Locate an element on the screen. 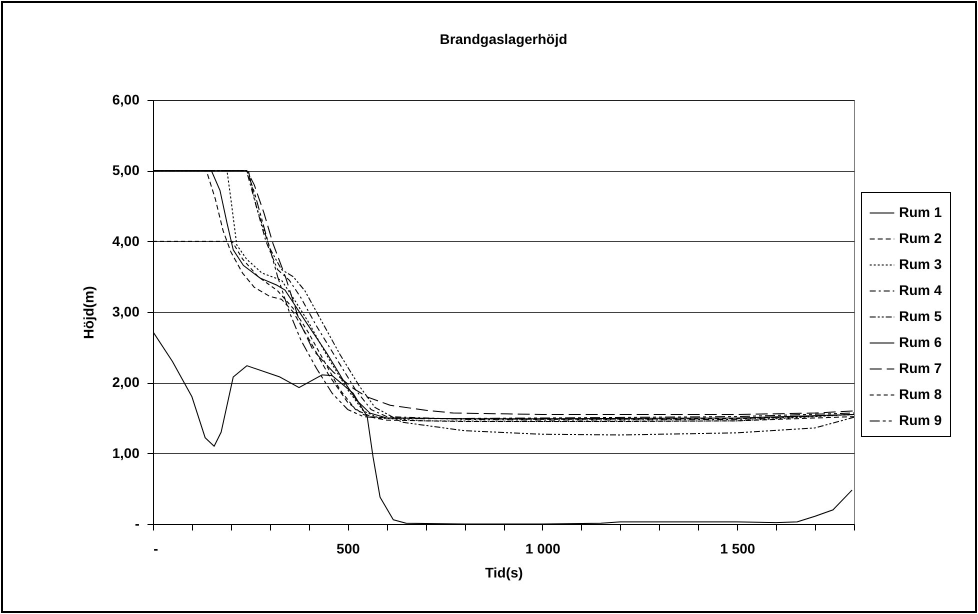 This screenshot has width=978, height=614. x-tick-label: - is located at coordinates (156, 548).